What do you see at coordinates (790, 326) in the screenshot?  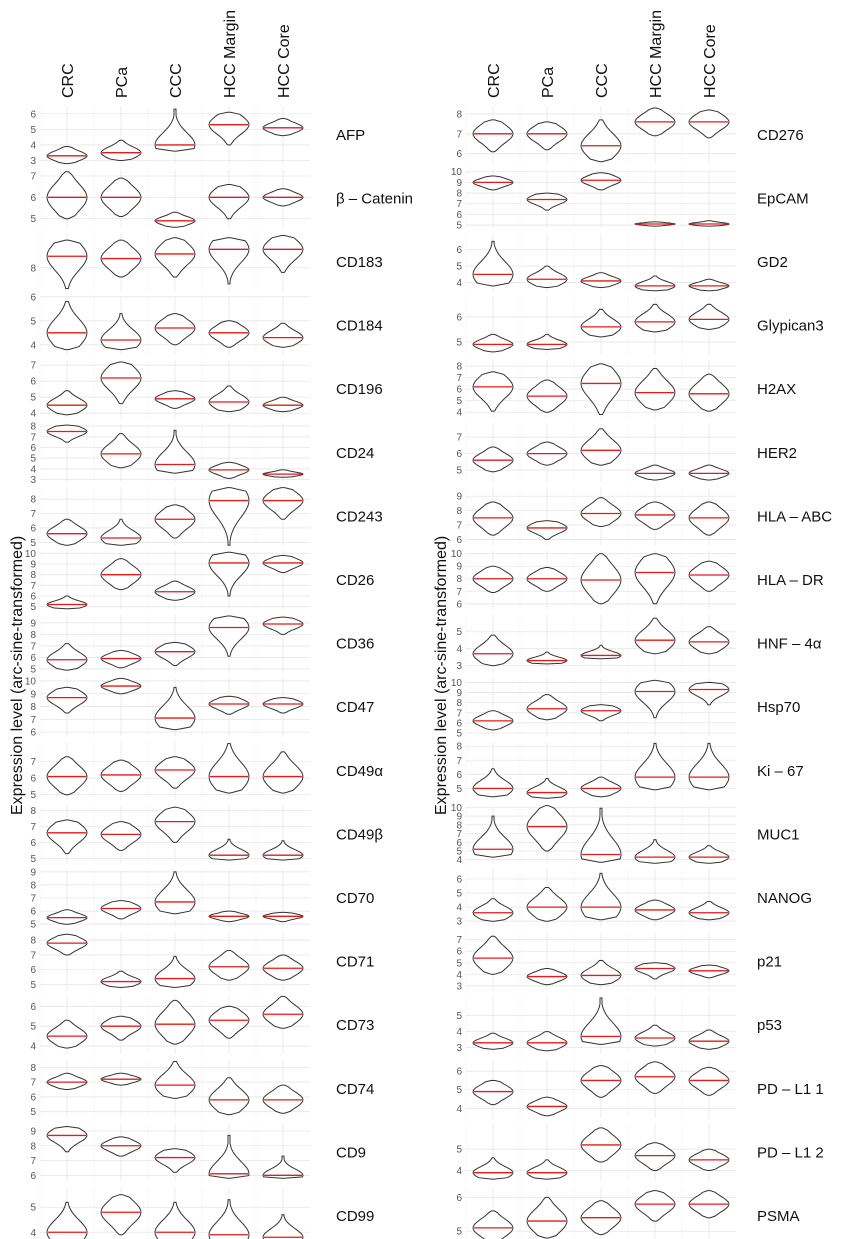 I see `row-label: Glypican3` at bounding box center [790, 326].